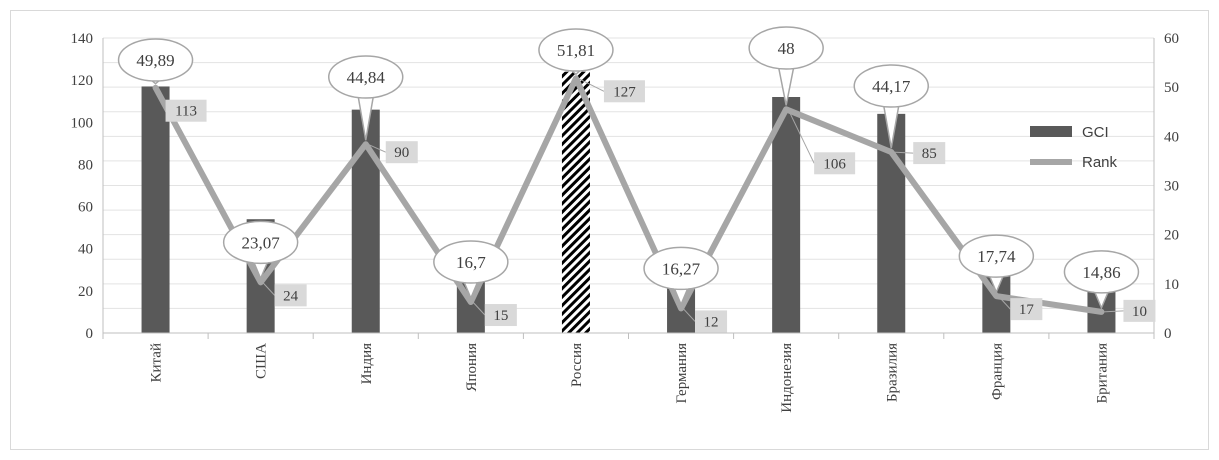 The height and width of the screenshot is (460, 1219). I want to click on left-tick-label: 20, so click(85, 292).